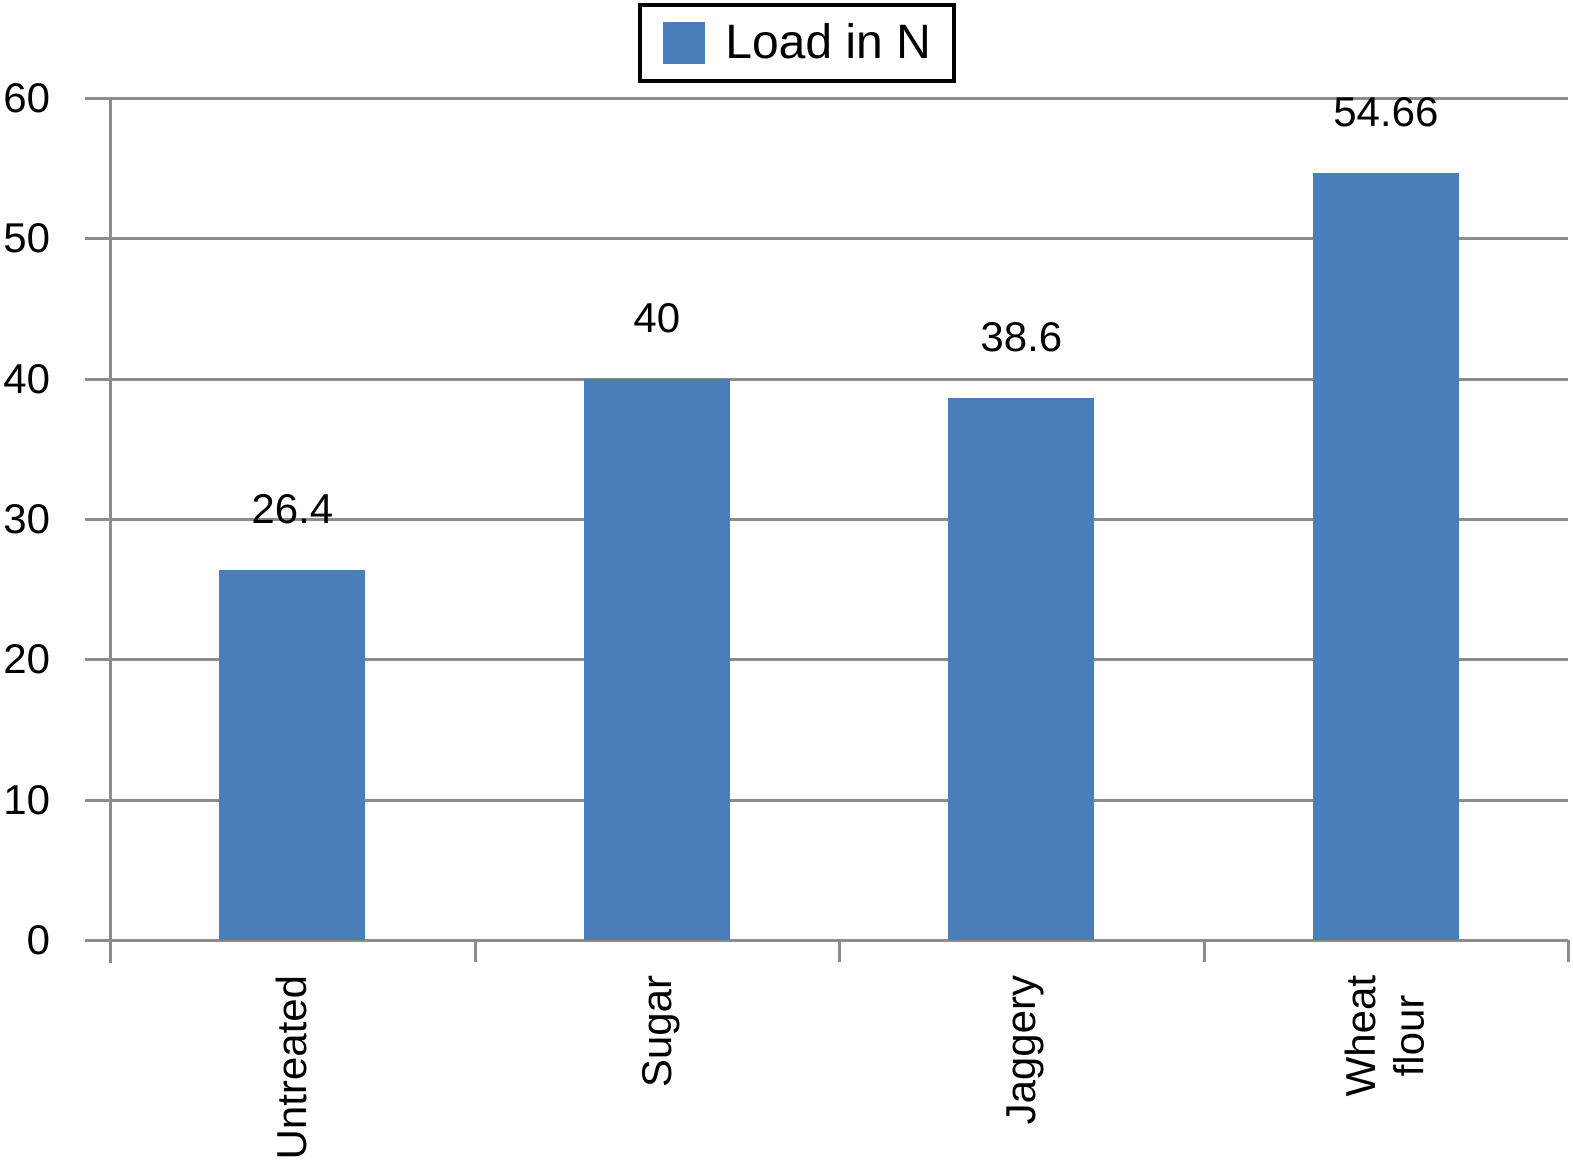 Image resolution: width=1573 pixels, height=1167 pixels. I want to click on y-axis-tick-label: 40, so click(26, 378).